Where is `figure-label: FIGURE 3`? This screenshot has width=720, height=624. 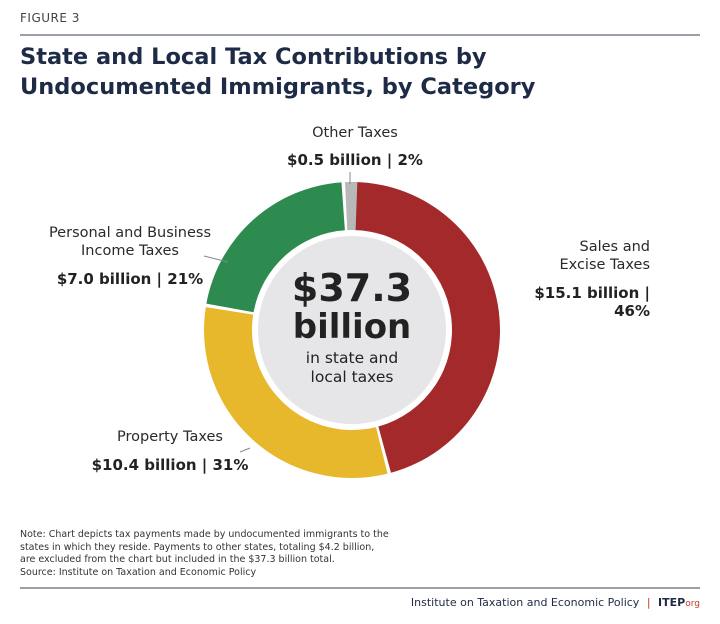
figure-label: FIGURE 3 is located at coordinates (50, 18).